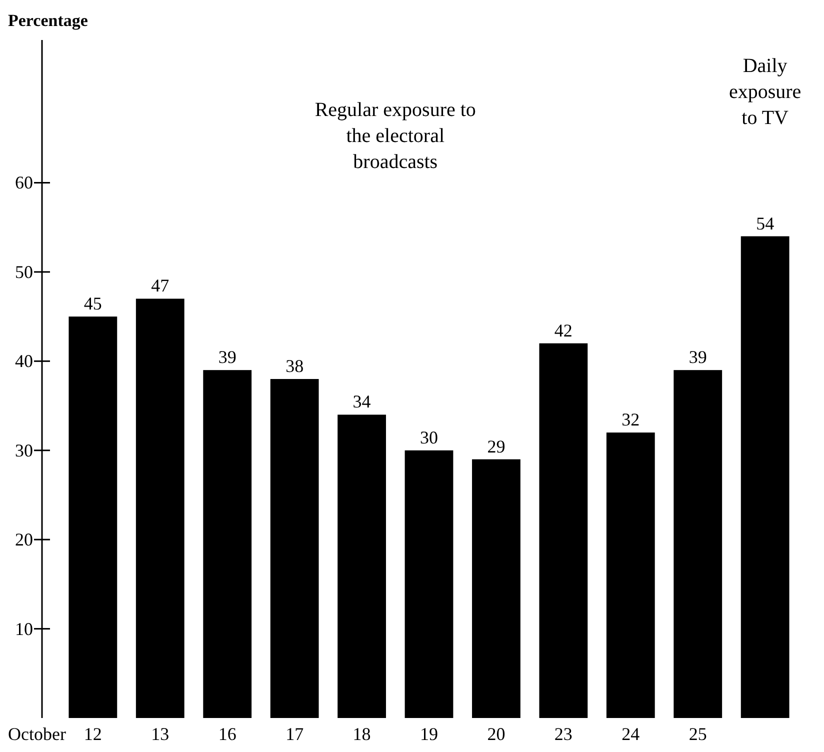  Describe the element at coordinates (160, 734) in the screenshot. I see `x-tick-label: 13` at that location.